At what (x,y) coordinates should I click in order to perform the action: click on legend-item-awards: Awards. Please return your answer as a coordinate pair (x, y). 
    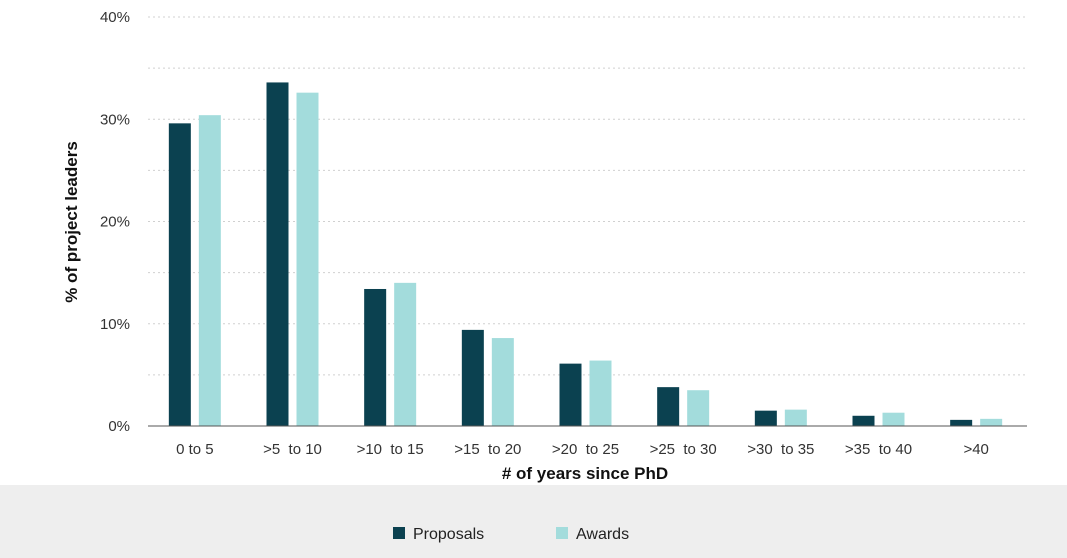
    Looking at the image, I should click on (592, 534).